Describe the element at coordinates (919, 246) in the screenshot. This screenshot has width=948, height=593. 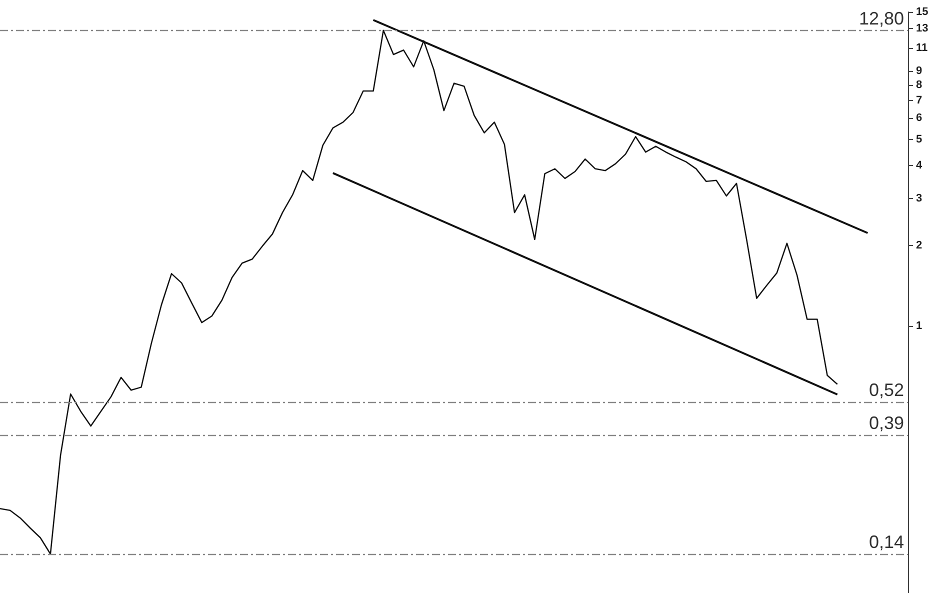
I see `y-tick-label: 2` at that location.